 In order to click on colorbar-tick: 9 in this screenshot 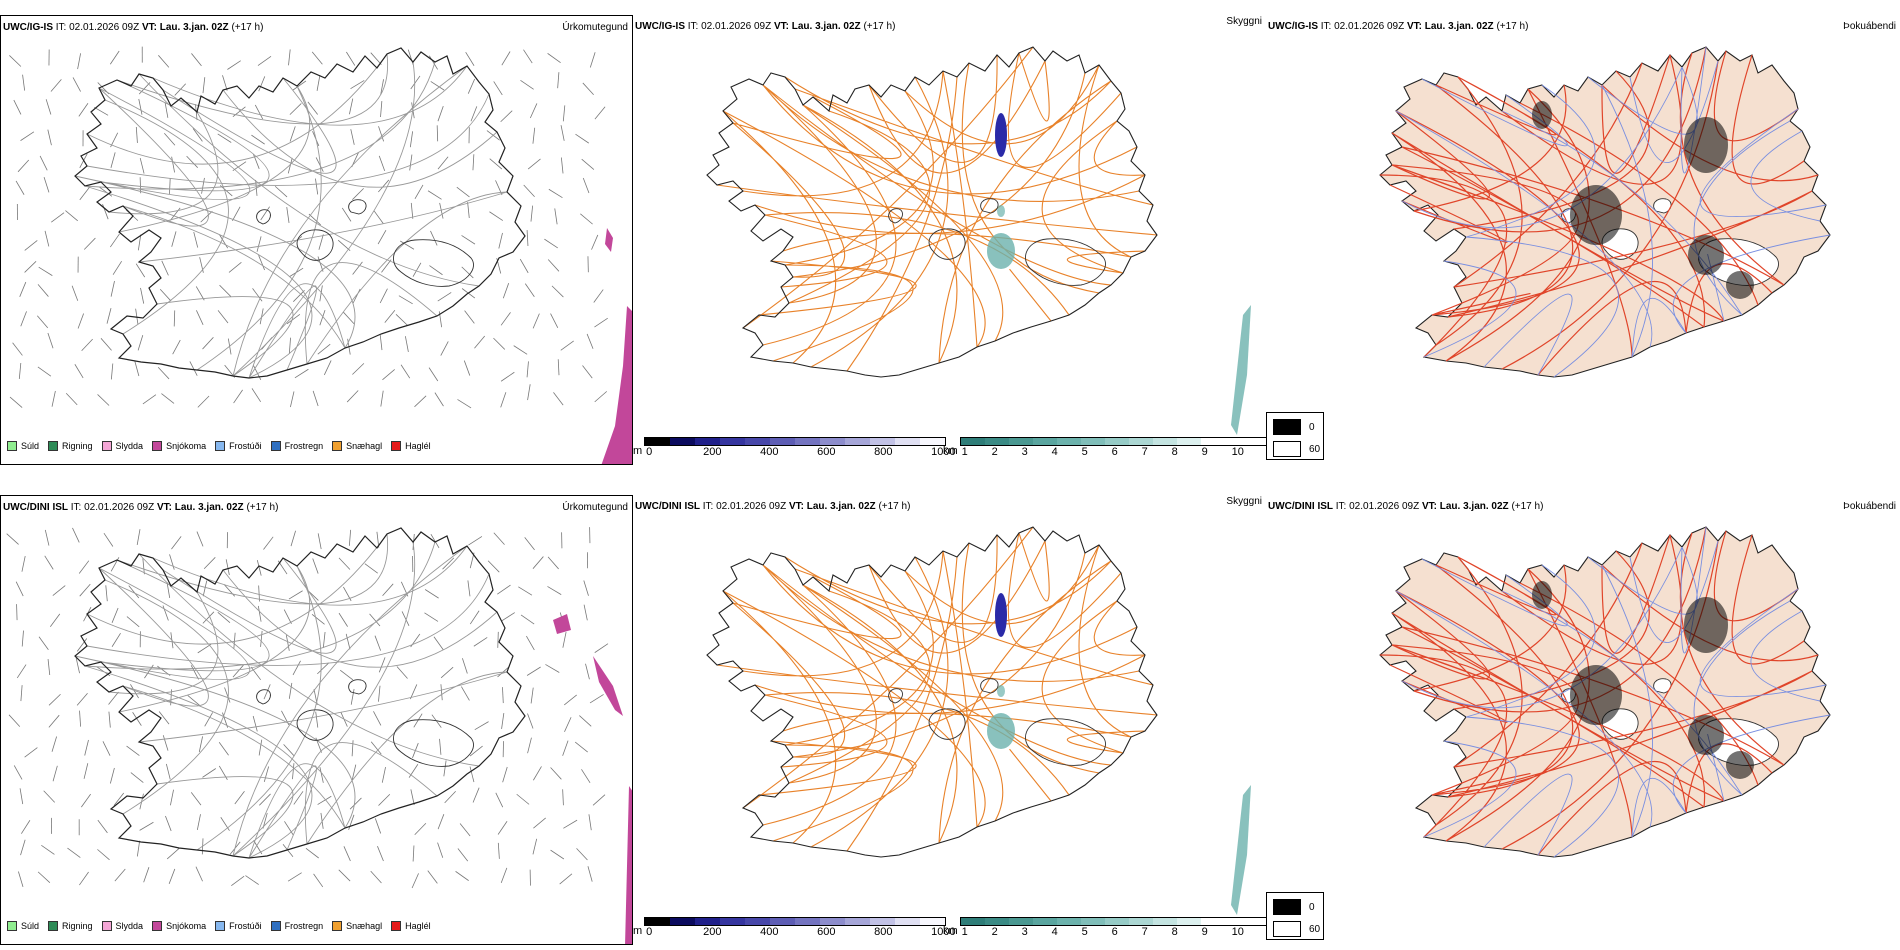, I will do `click(1204, 932)`.